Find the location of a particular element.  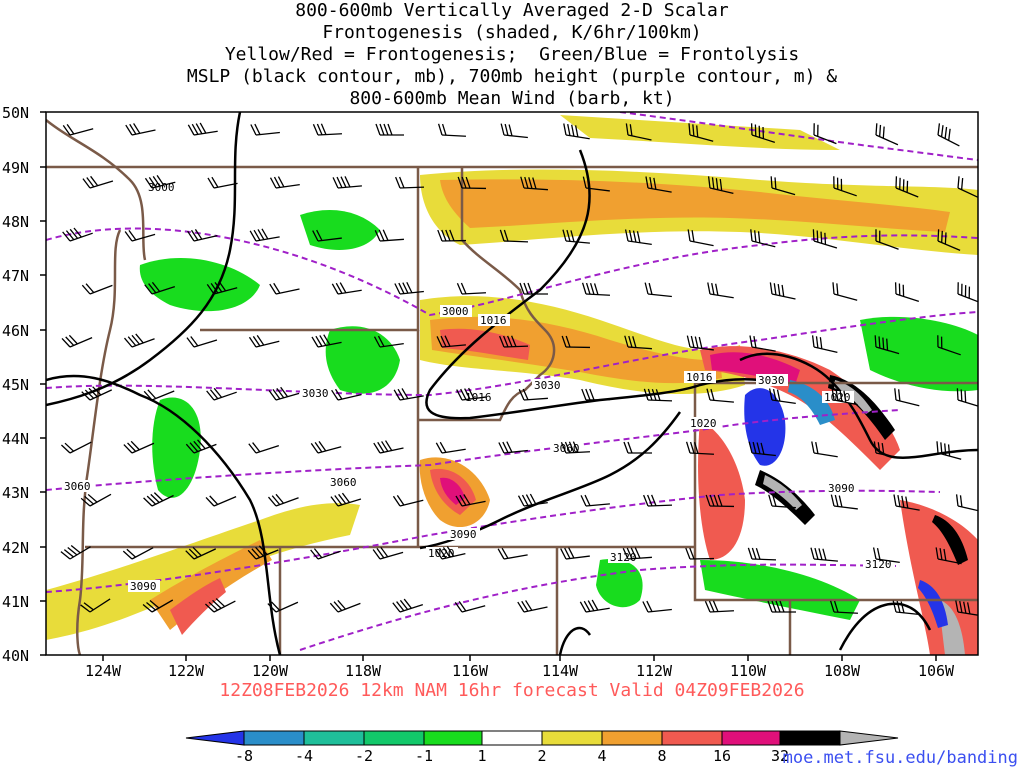

lon-label: 110W is located at coordinates (748, 671).